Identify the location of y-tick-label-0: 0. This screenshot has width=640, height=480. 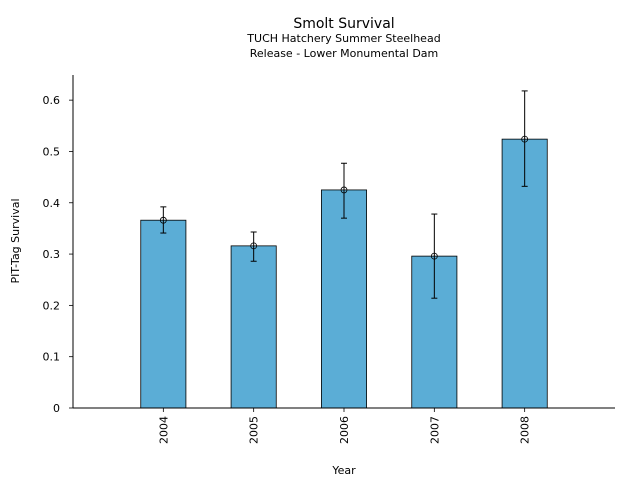
(56, 408).